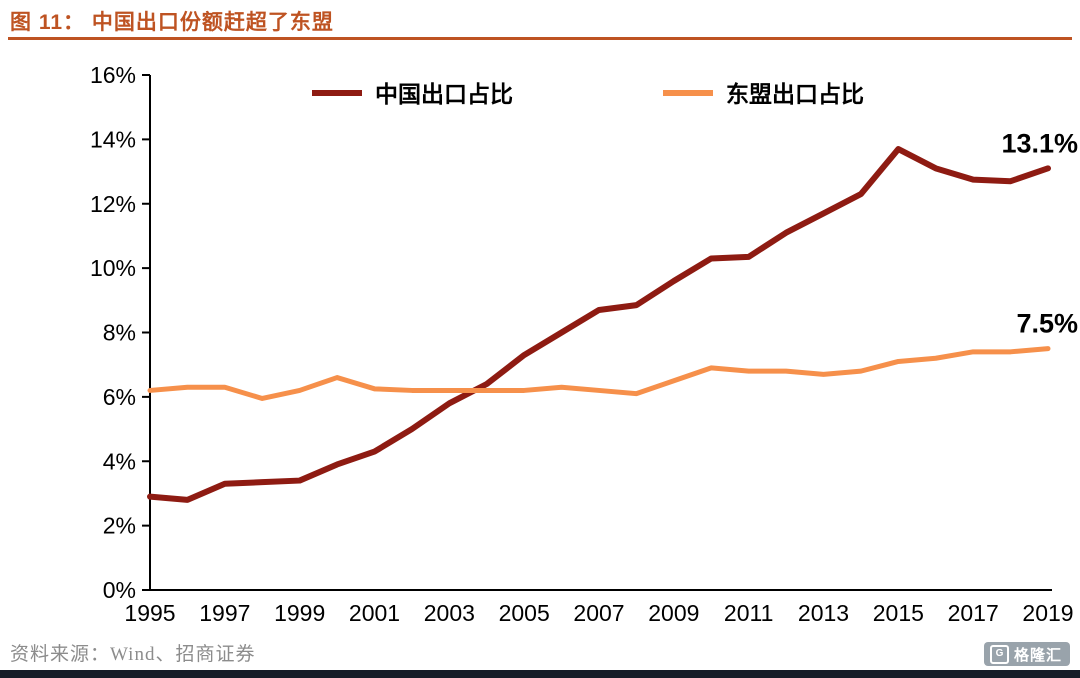 The height and width of the screenshot is (678, 1080). I want to click on title-underline, so click(540, 38).